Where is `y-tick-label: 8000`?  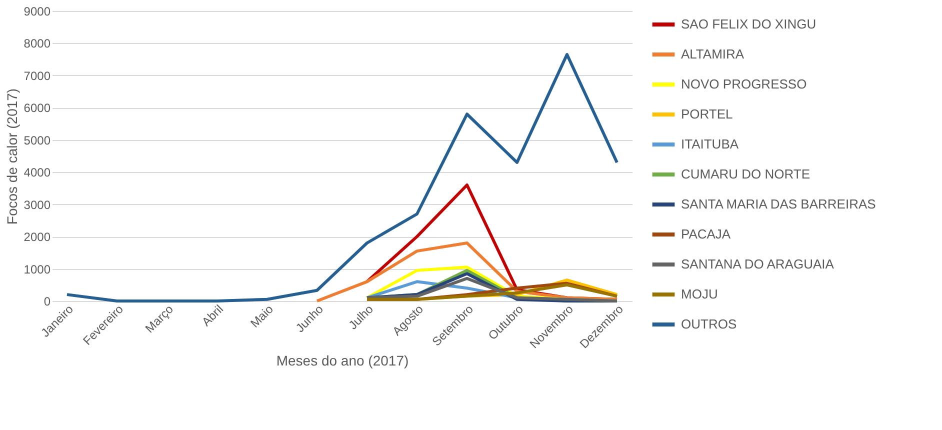
y-tick-label: 8000 is located at coordinates (37, 43).